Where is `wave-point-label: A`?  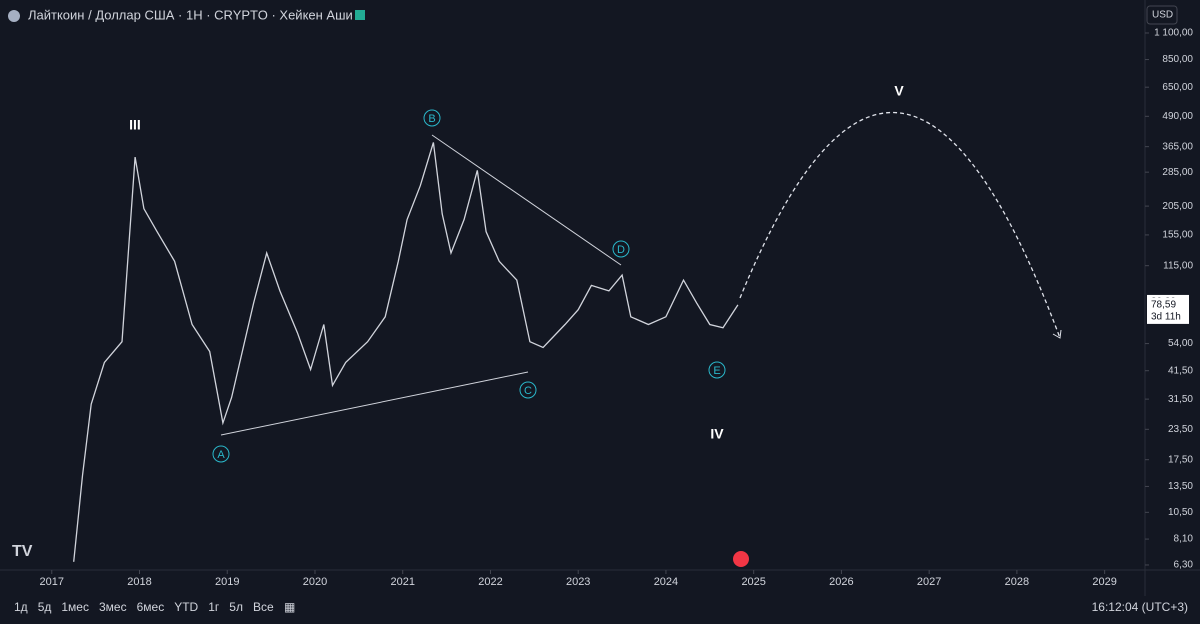
wave-point-label: A is located at coordinates (221, 455).